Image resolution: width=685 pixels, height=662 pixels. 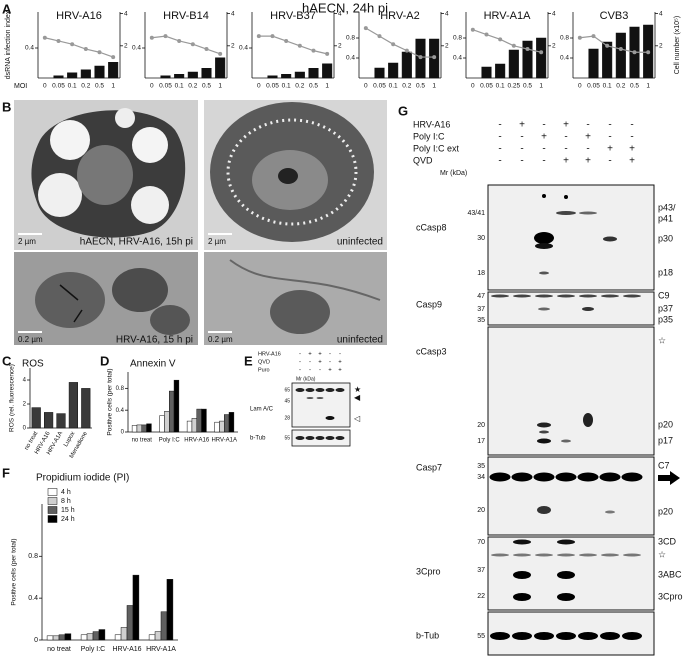 What do you see at coordinates (27, 241) in the screenshot?
I see `scale-label: 2 µm` at bounding box center [27, 241].